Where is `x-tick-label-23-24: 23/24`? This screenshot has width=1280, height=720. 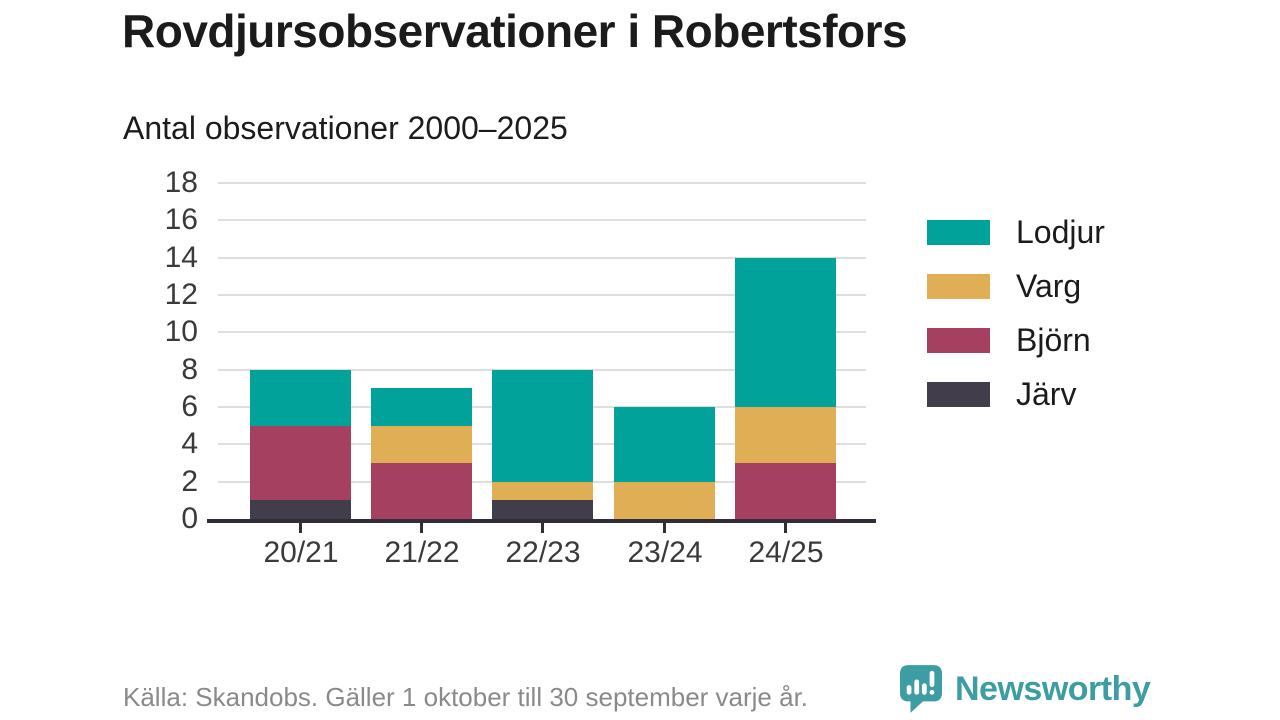 x-tick-label-23-24: 23/24 is located at coordinates (665, 552).